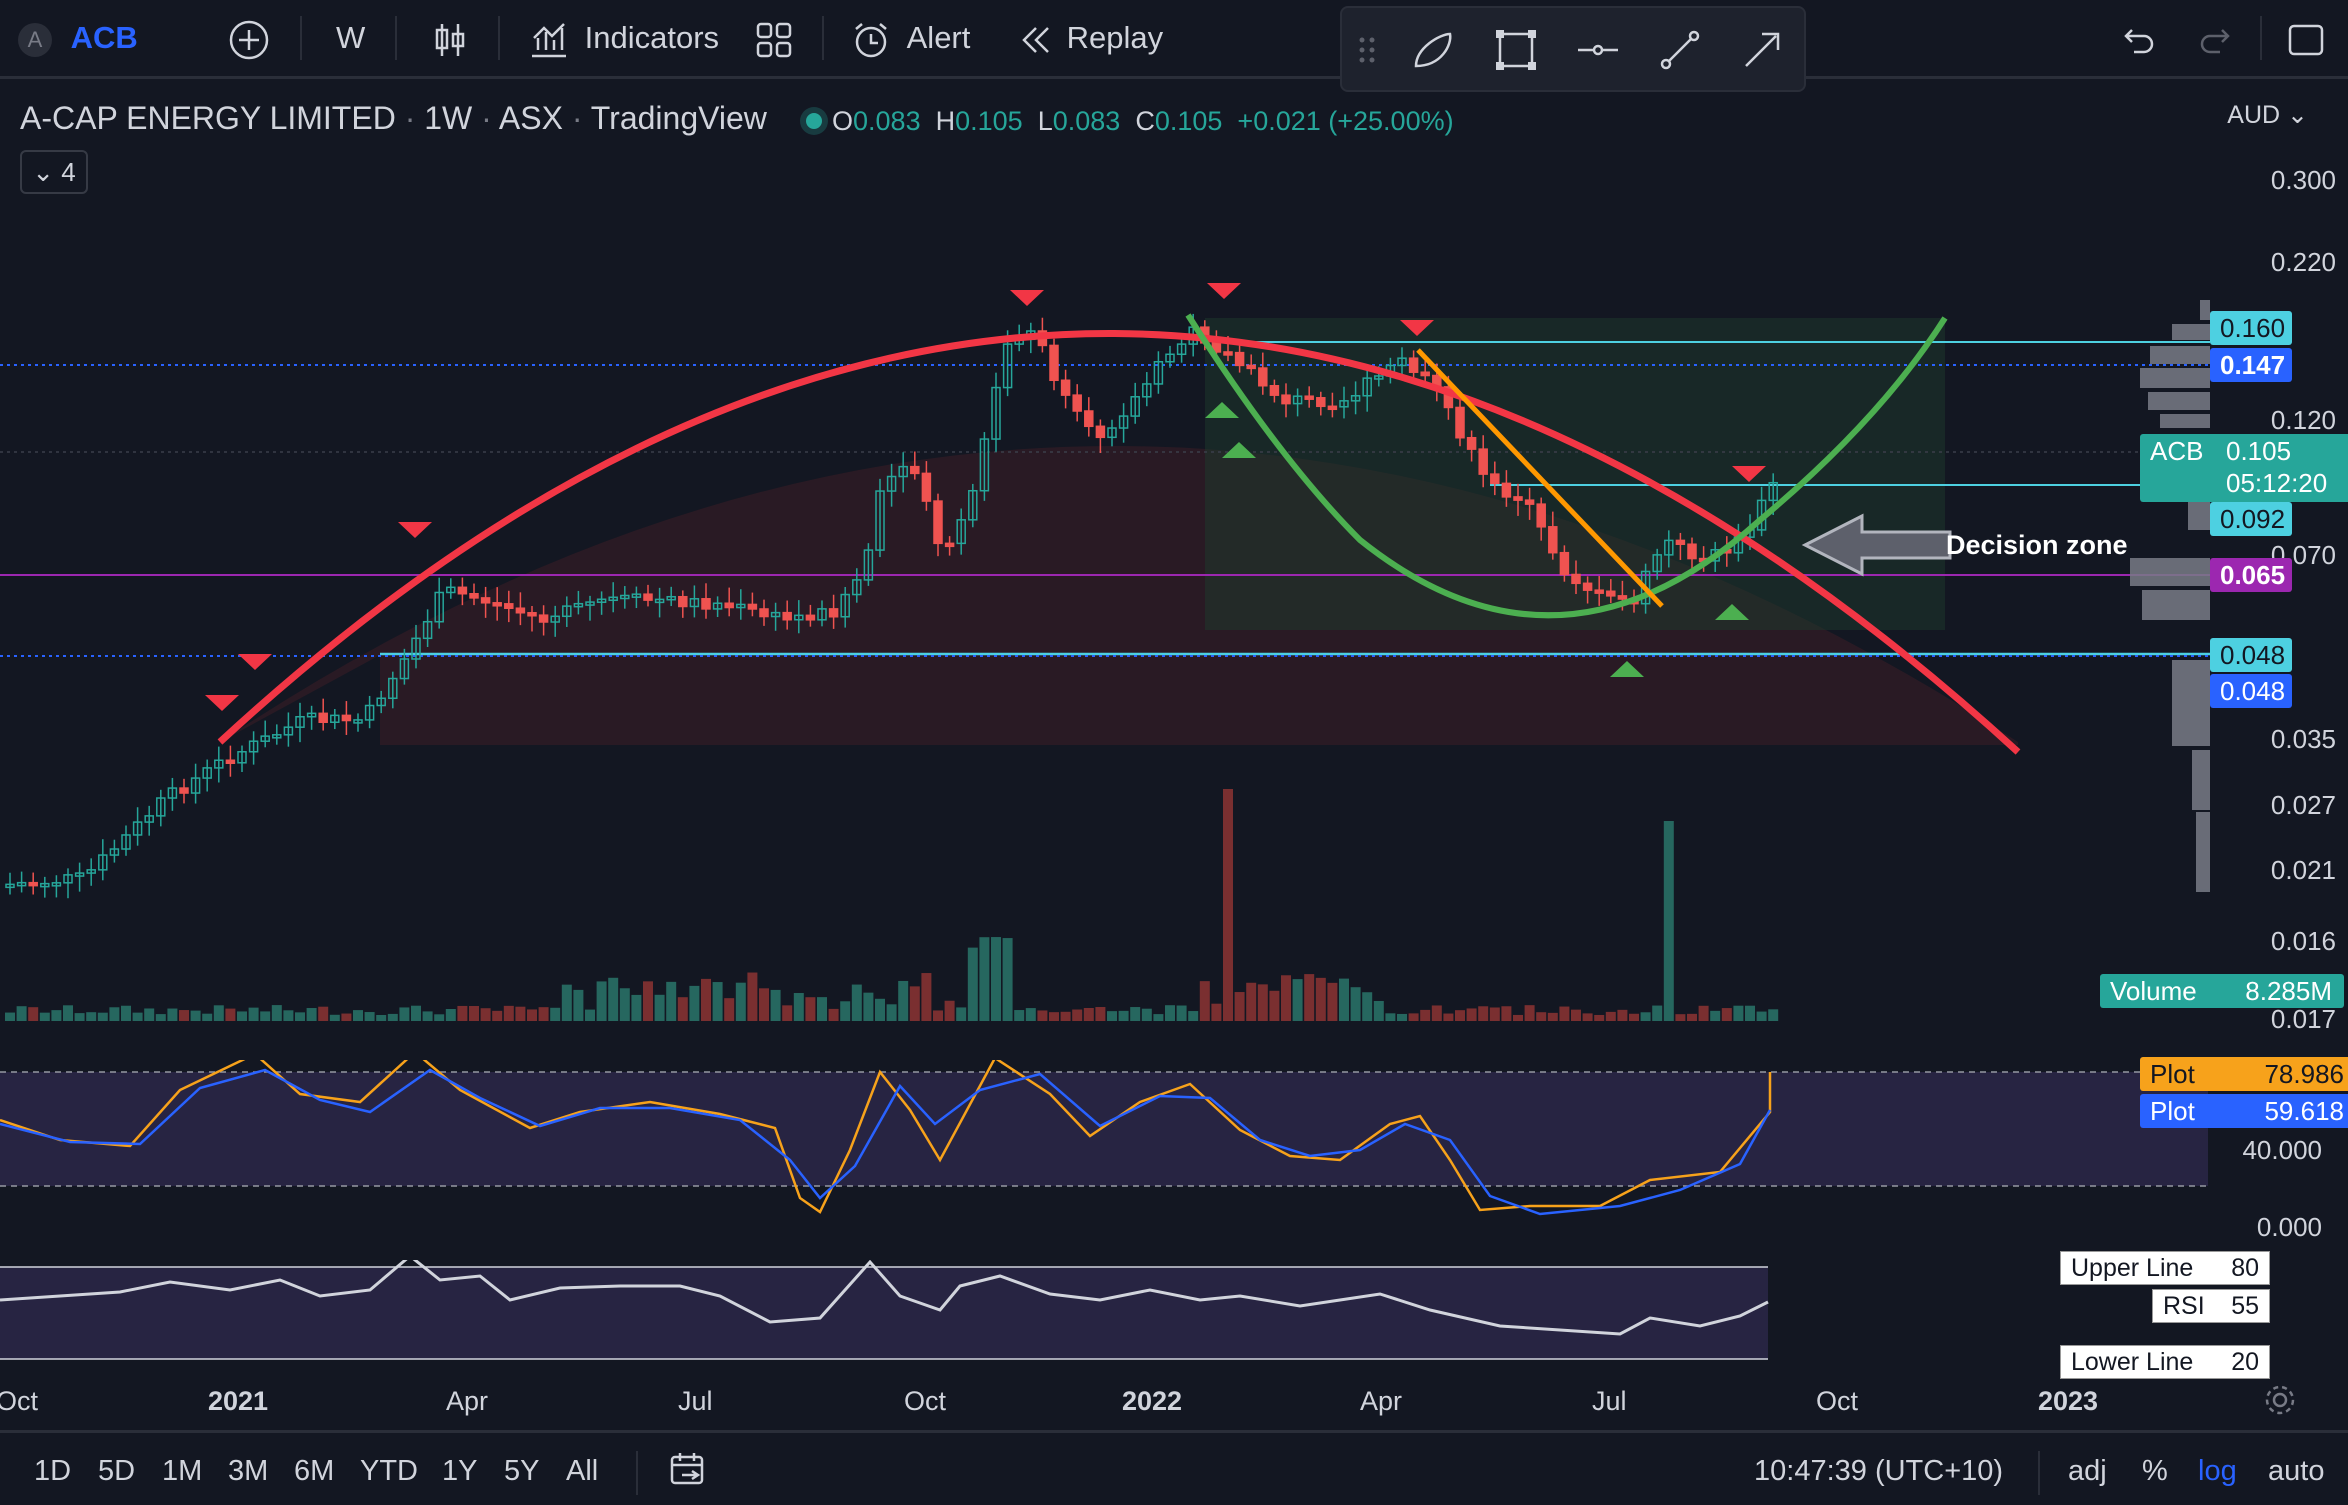  I want to click on price-tag-0048-blue: 0.048, so click(2251, 691).